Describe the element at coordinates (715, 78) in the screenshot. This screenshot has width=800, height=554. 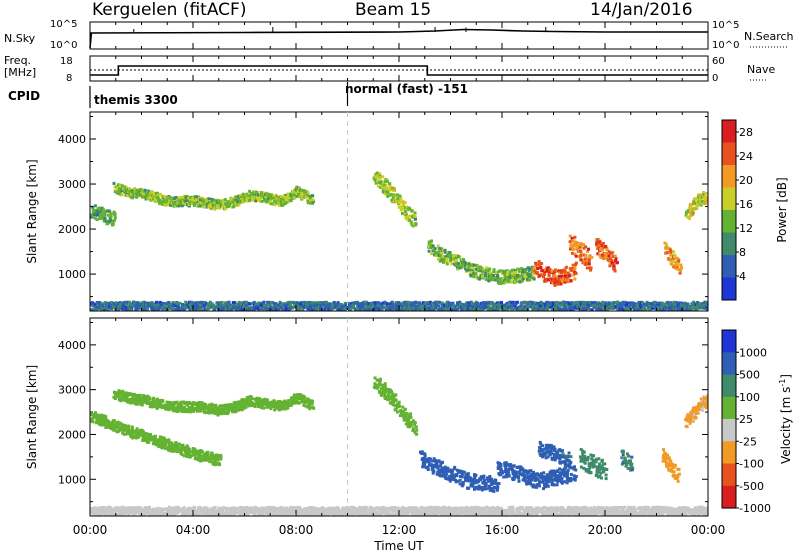
I see `nave-tick-bottom: 0` at that location.